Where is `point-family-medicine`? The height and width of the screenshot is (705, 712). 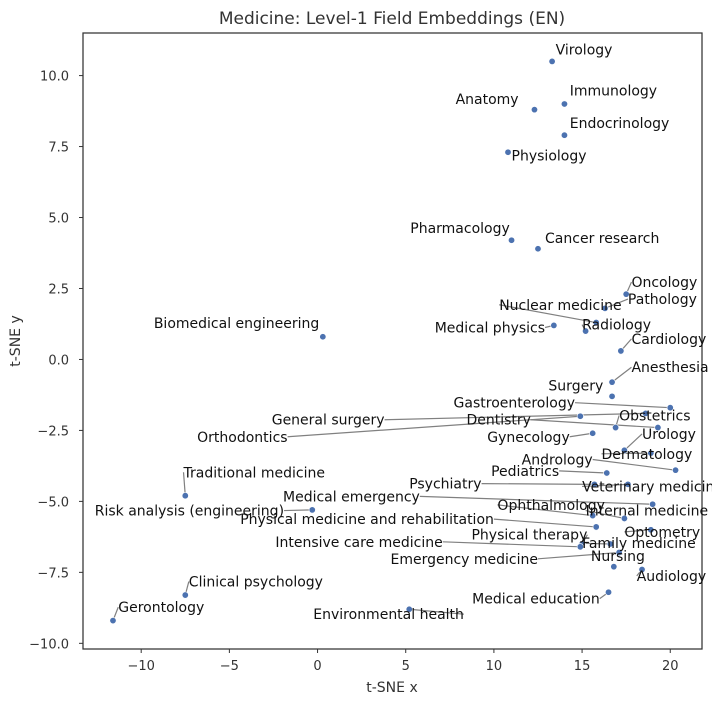 point-family-medicine is located at coordinates (610, 544).